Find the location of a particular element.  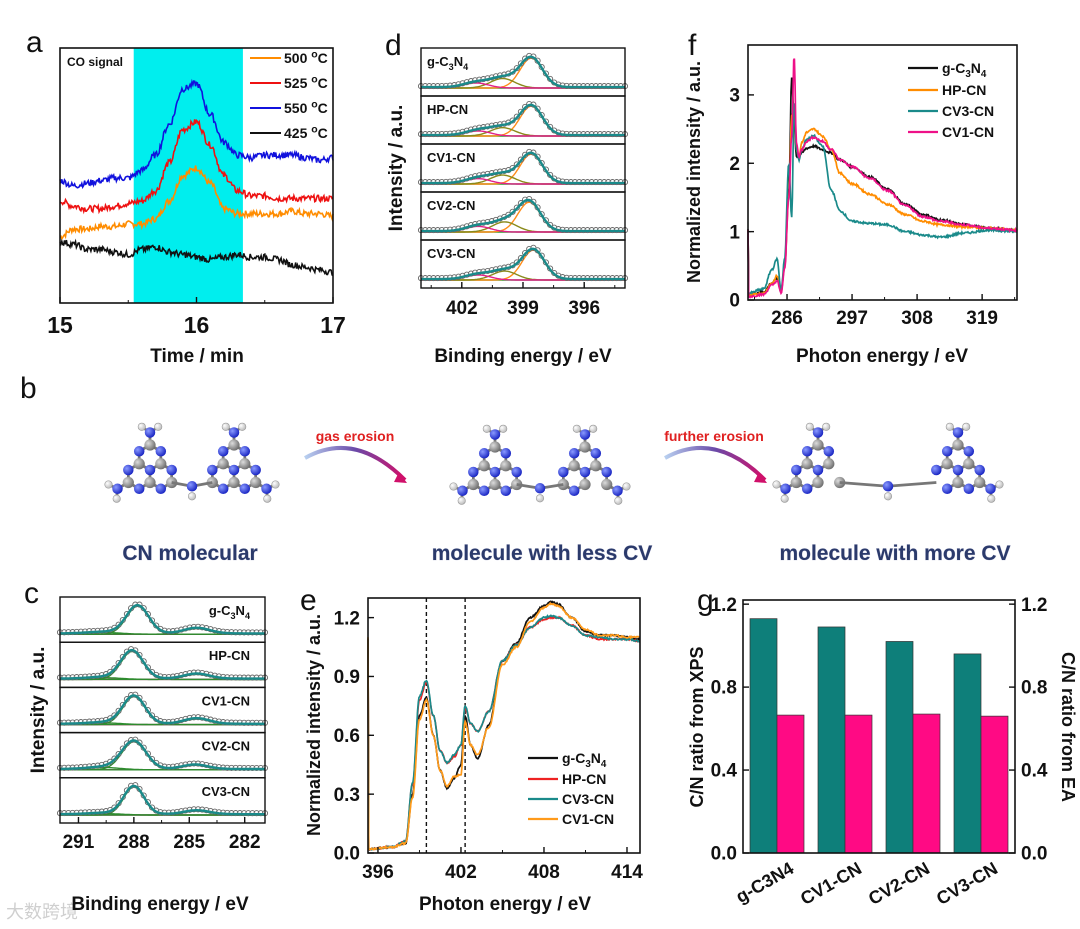

x-tick-label: 16 is located at coordinates (197, 325).